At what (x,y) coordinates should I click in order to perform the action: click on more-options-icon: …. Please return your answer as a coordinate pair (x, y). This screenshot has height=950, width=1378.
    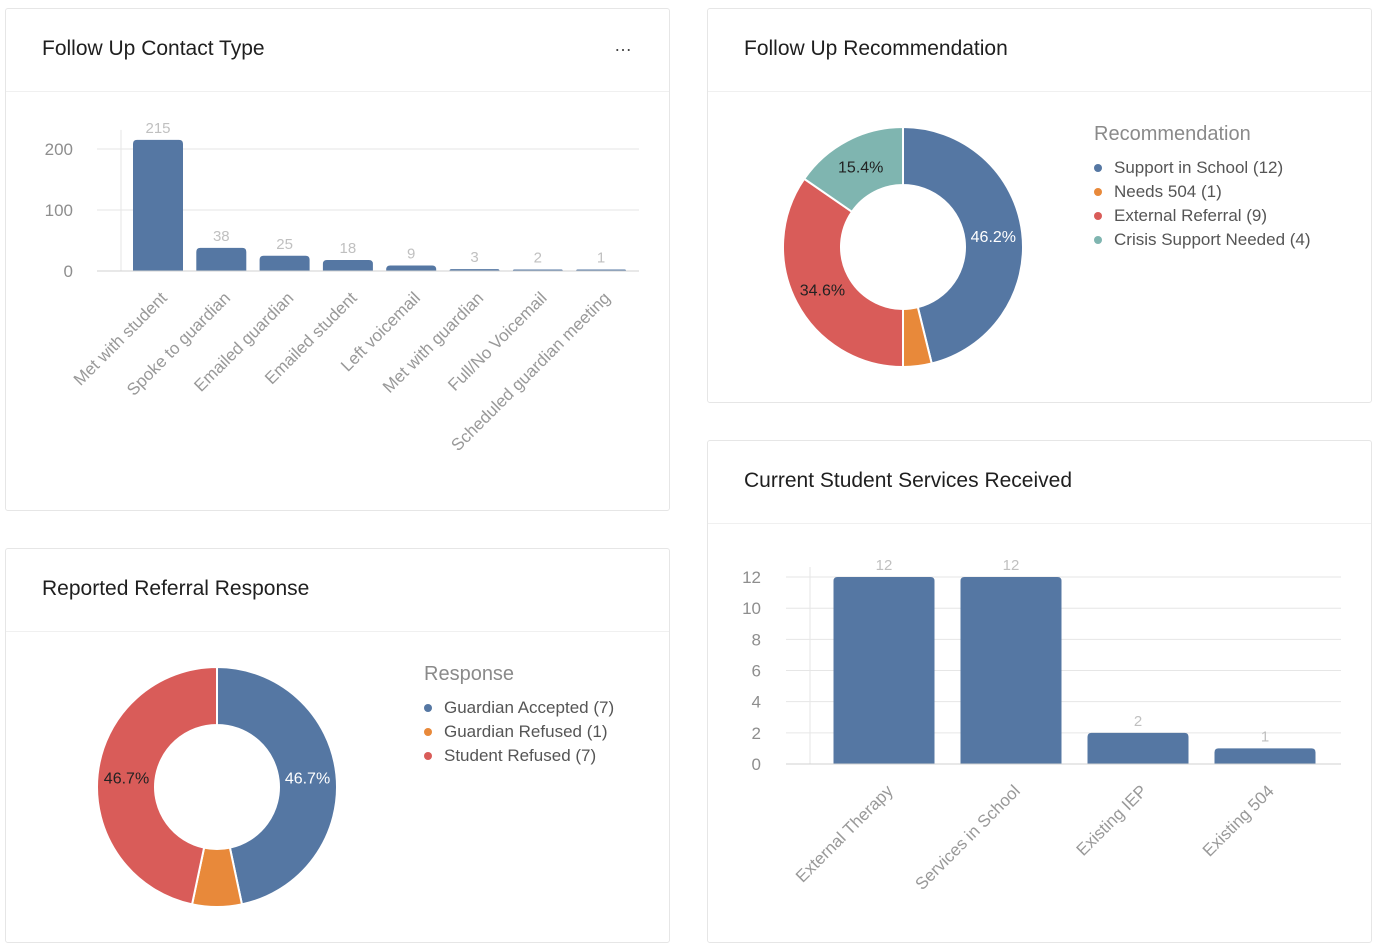
    Looking at the image, I should click on (623, 45).